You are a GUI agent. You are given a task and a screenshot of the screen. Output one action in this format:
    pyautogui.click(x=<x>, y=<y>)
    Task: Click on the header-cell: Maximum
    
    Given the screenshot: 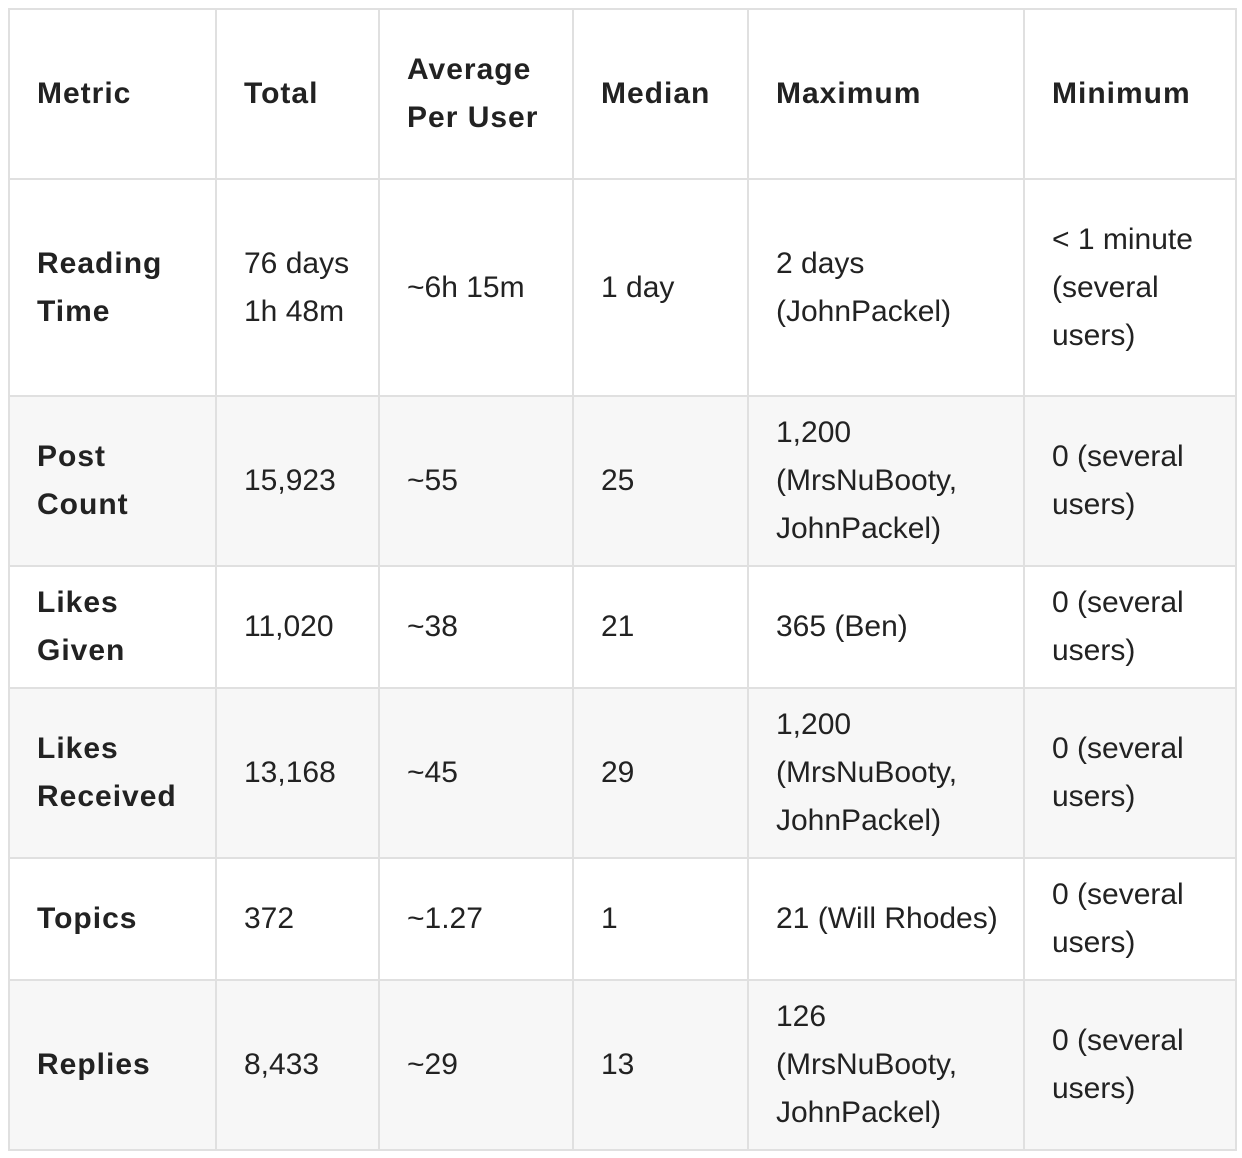 What is the action you would take?
    pyautogui.click(x=886, y=94)
    